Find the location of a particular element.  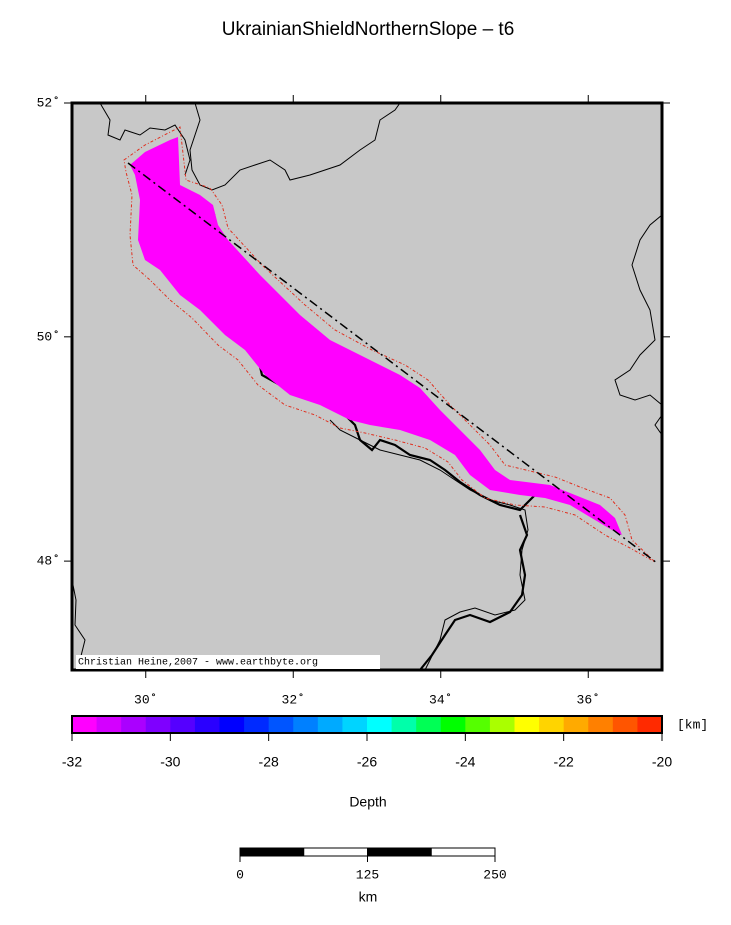

lat-tick-label: 48˚ is located at coordinates (48, 561).